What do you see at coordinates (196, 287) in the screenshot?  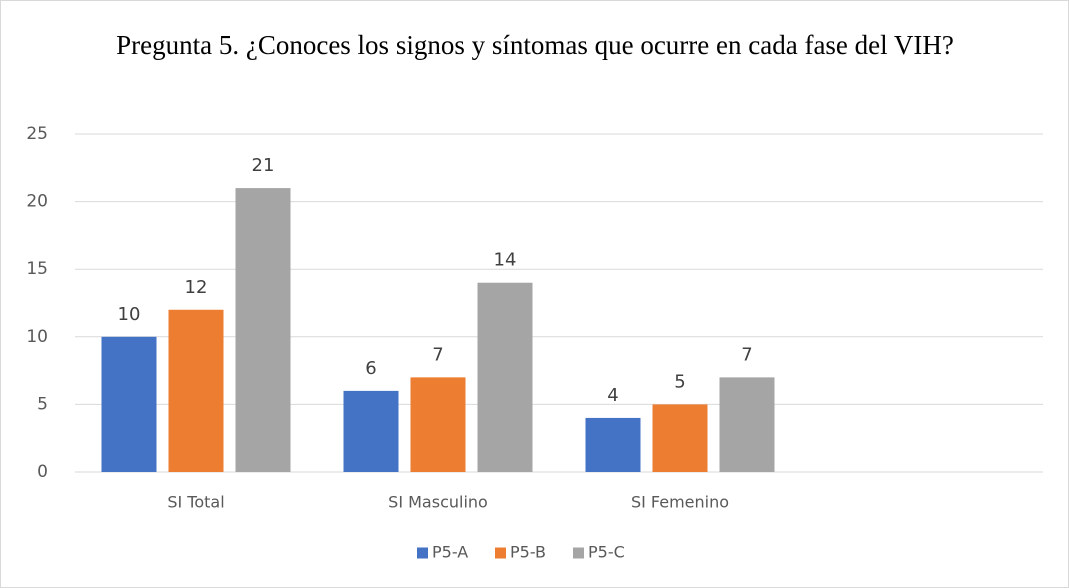 I see `value-label: 12` at bounding box center [196, 287].